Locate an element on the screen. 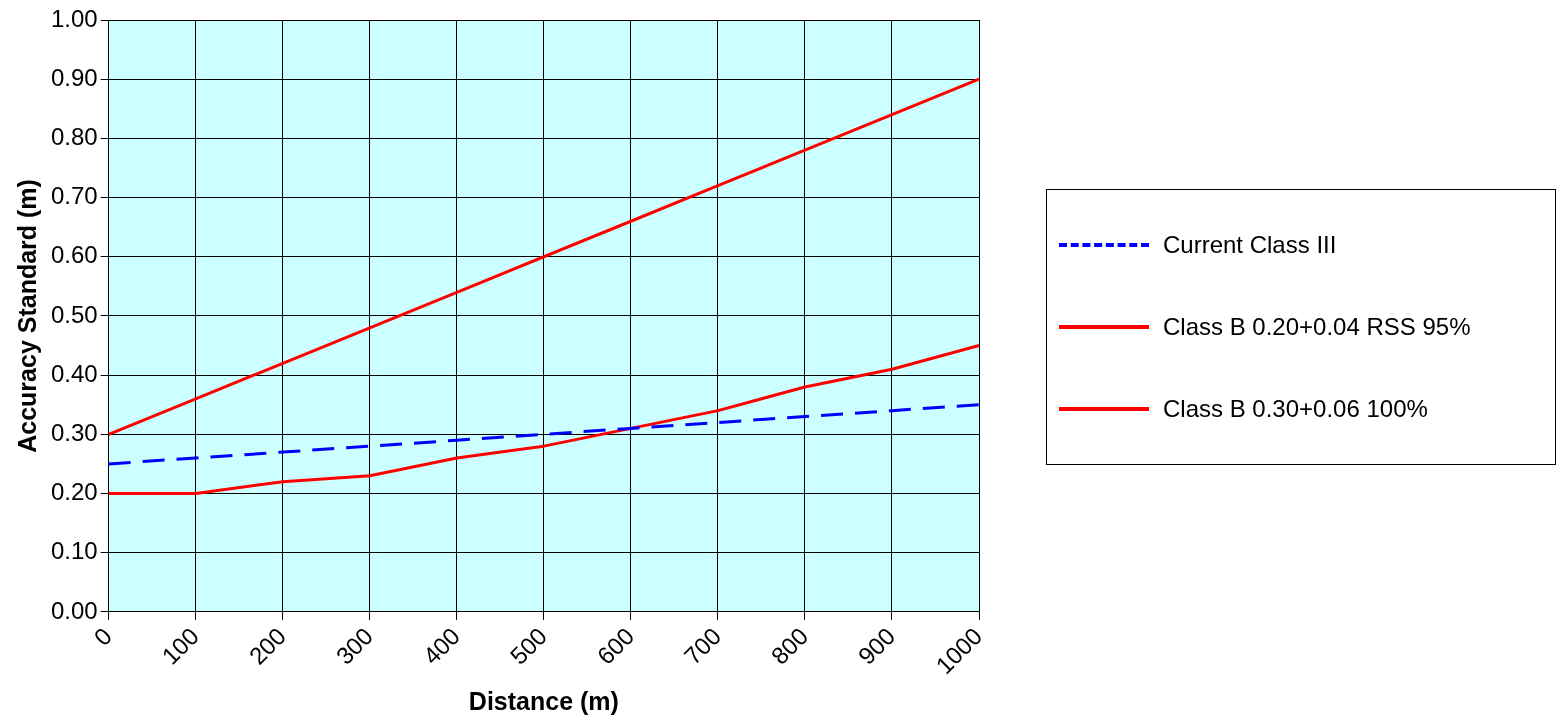  x-tick-label: 800 is located at coordinates (789, 646).